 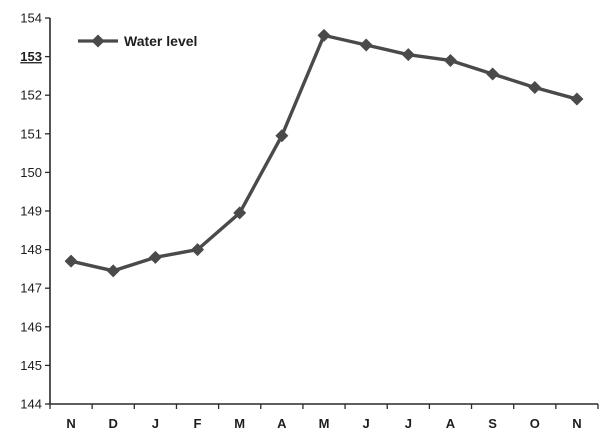 What do you see at coordinates (31, 365) in the screenshot?
I see `y-tick-label: 145` at bounding box center [31, 365].